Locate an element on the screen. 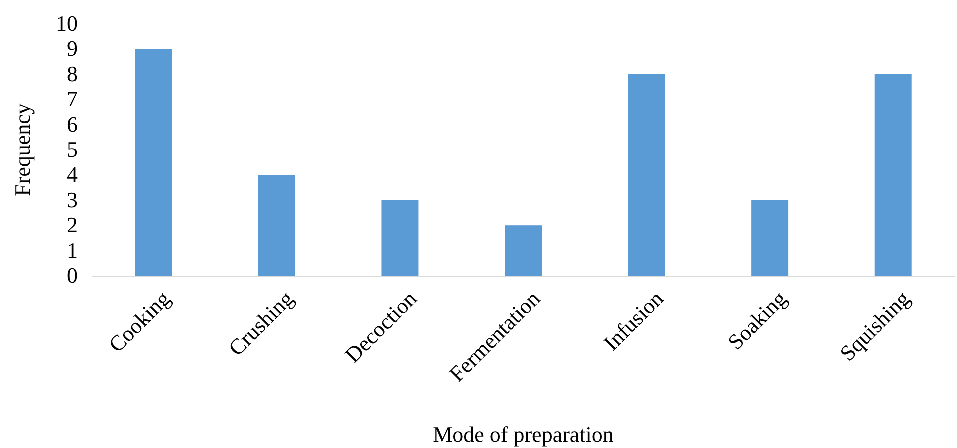 This screenshot has height=448, width=957. y-tick-label: 8 is located at coordinates (72, 73).